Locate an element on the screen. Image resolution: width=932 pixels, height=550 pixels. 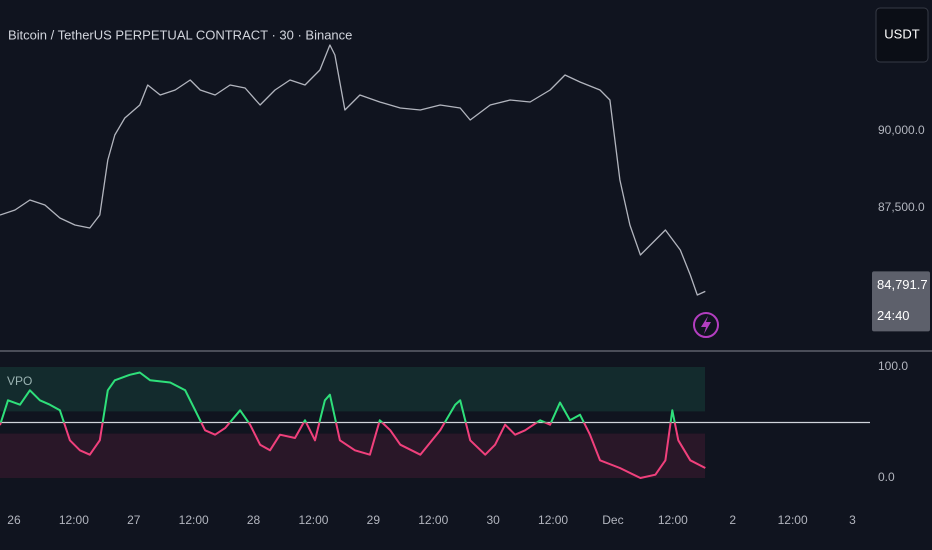
x-tick-label: 26 is located at coordinates (14, 520).